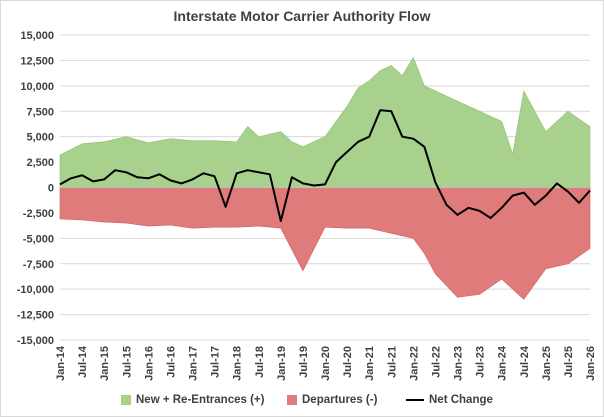 The image size is (604, 417). I want to click on x-tick-label: Jan-23, so click(459, 363).